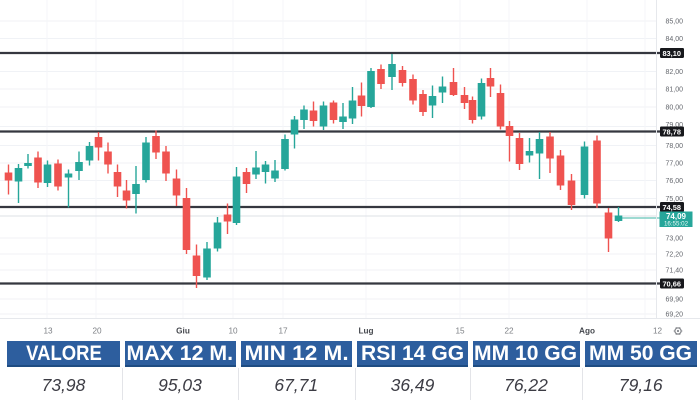 The width and height of the screenshot is (700, 400). What do you see at coordinates (283, 331) in the screenshot?
I see `svg-text: 17` at bounding box center [283, 331].